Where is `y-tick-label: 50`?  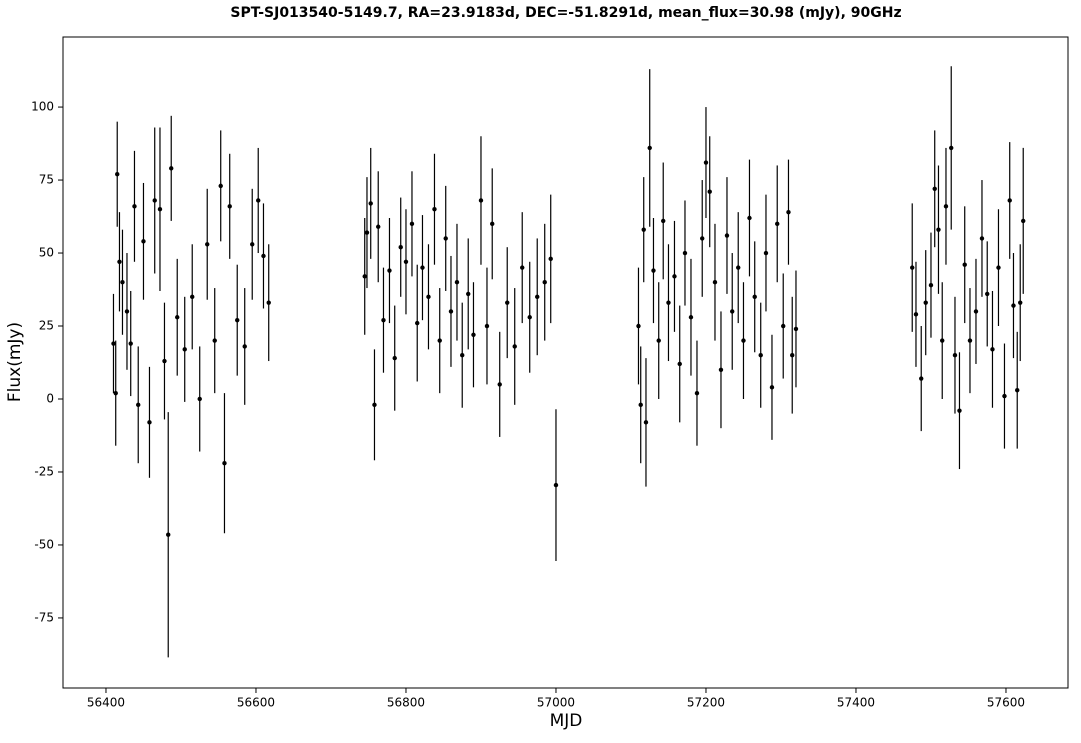
y-tick-label: 50 is located at coordinates (46, 253).